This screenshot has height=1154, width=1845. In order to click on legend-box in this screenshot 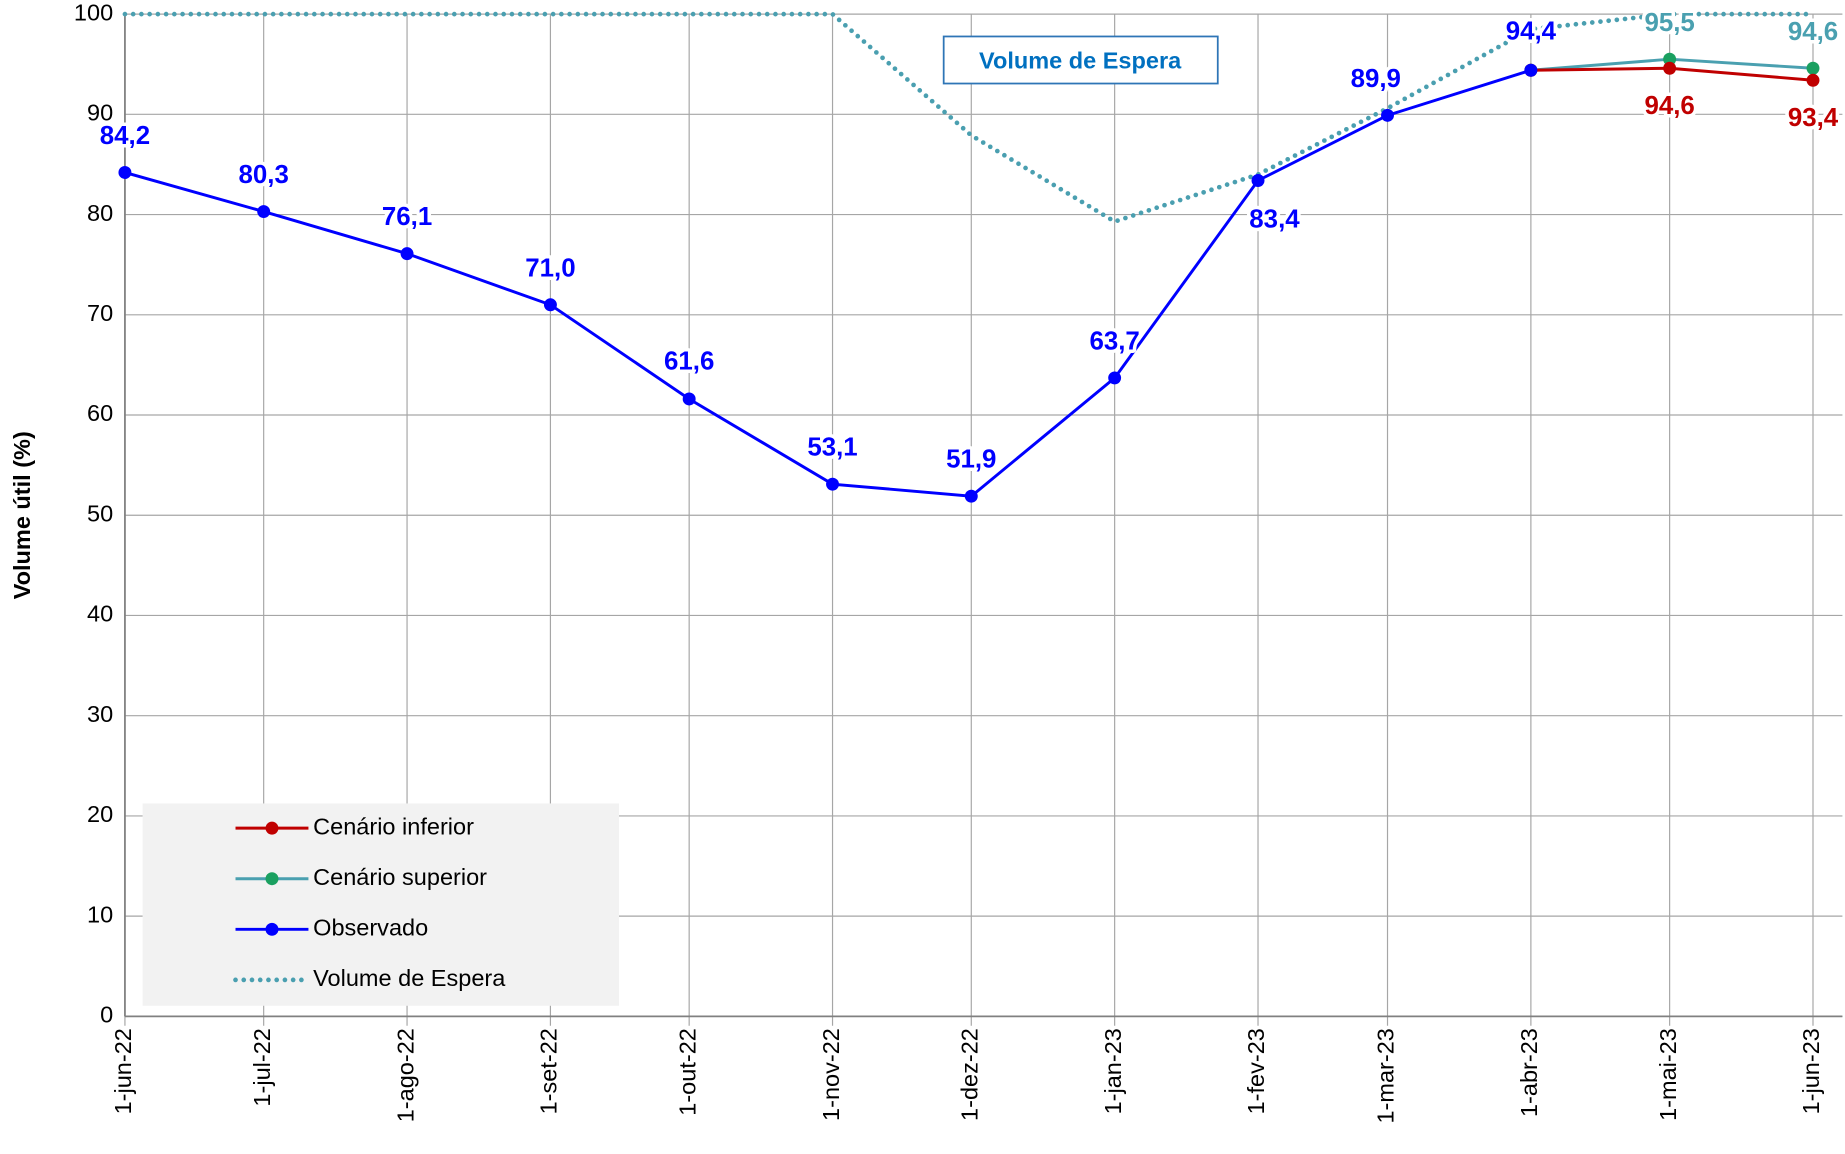, I will do `click(381, 904)`.